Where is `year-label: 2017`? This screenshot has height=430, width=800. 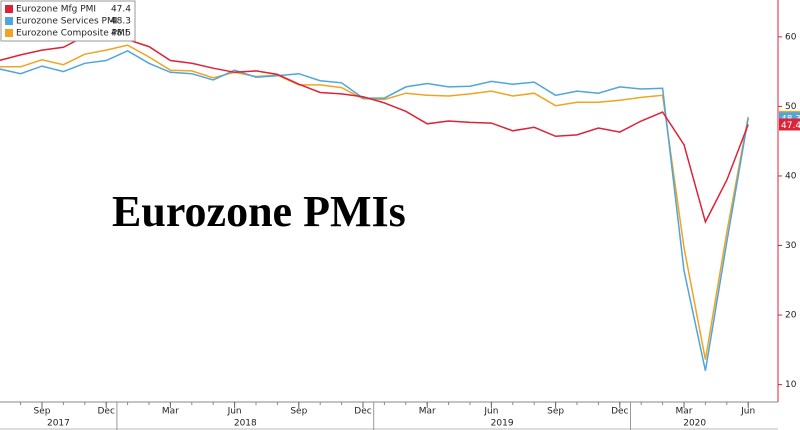 year-label: 2017 is located at coordinates (58, 424).